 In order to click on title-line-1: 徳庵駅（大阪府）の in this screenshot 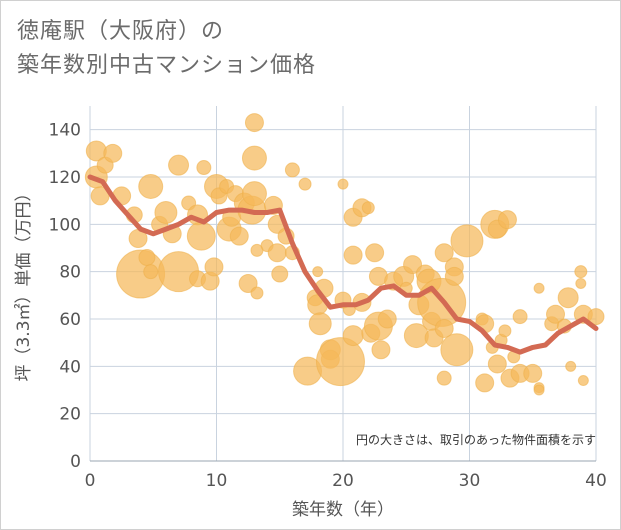, I will do `click(121, 31)`.